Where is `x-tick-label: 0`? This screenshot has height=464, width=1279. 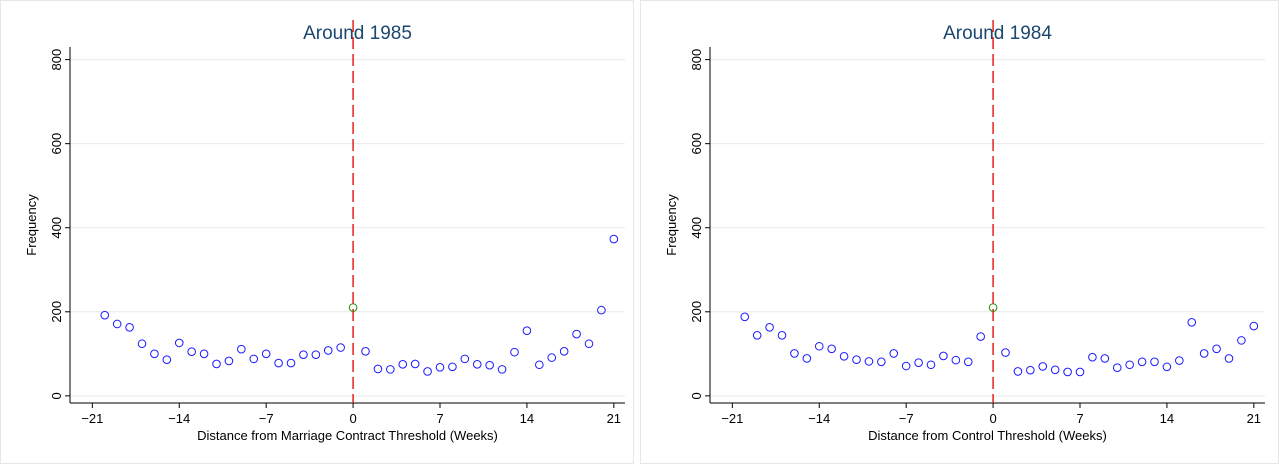 x-tick-label: 0 is located at coordinates (992, 418).